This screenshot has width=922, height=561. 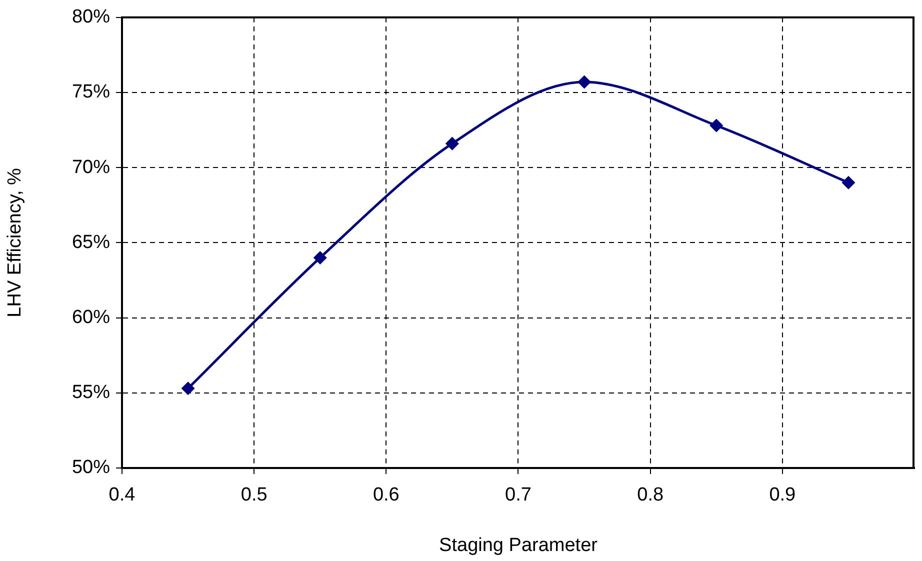 What do you see at coordinates (518, 495) in the screenshot?
I see `x-tick-label: 0.7` at bounding box center [518, 495].